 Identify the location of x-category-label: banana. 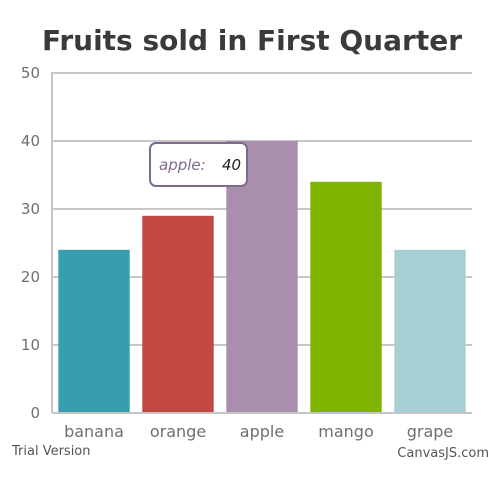
(94, 431).